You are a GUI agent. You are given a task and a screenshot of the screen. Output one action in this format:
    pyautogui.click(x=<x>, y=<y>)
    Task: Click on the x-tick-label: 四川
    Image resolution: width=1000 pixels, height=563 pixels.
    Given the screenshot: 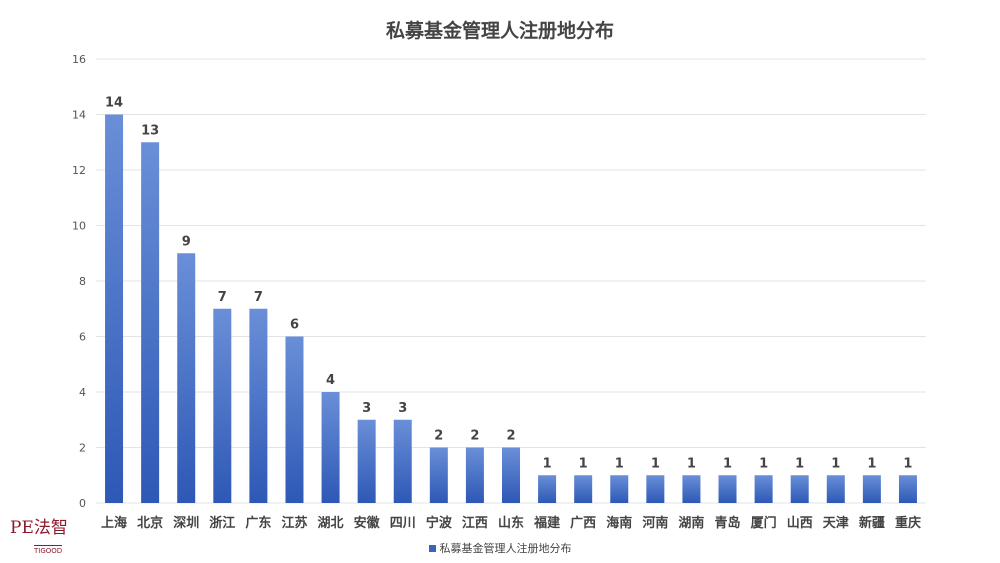 What is the action you would take?
    pyautogui.click(x=403, y=523)
    